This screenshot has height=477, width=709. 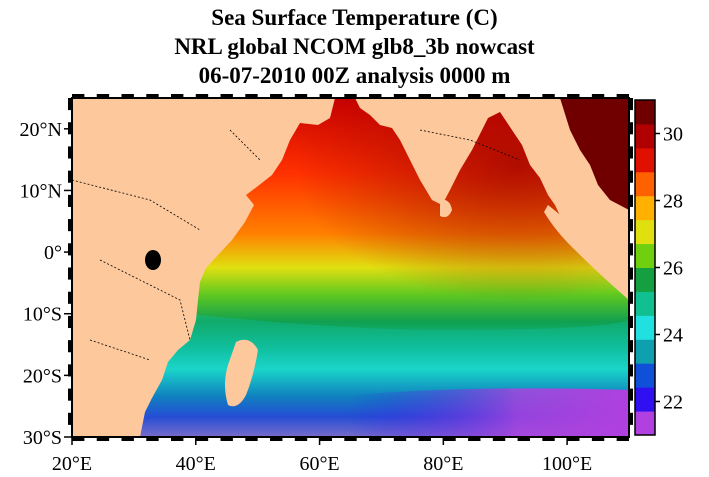 What do you see at coordinates (241, 373) in the screenshot?
I see `madagascar-island` at bounding box center [241, 373].